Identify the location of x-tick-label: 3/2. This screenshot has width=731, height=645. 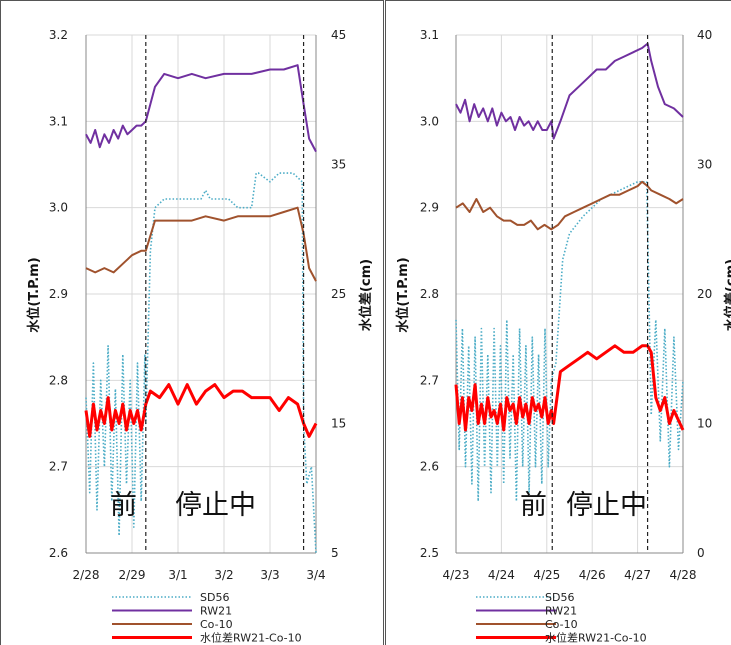
(223, 575).